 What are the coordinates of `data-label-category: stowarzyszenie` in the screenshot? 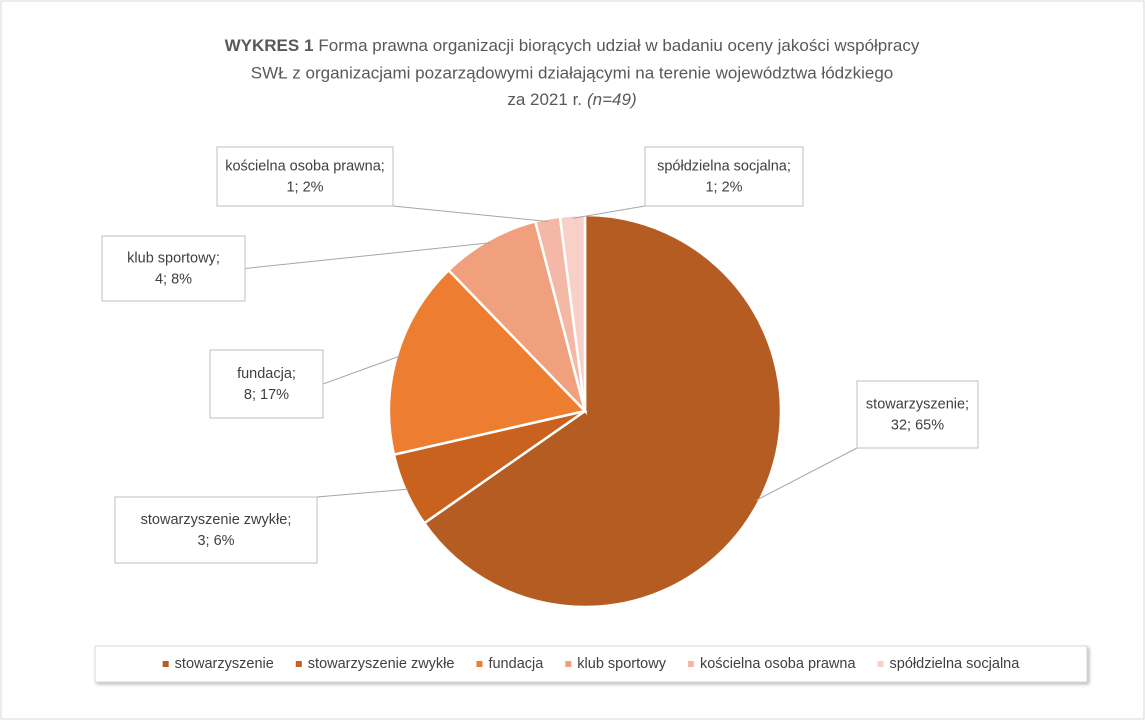 It's located at (915, 404).